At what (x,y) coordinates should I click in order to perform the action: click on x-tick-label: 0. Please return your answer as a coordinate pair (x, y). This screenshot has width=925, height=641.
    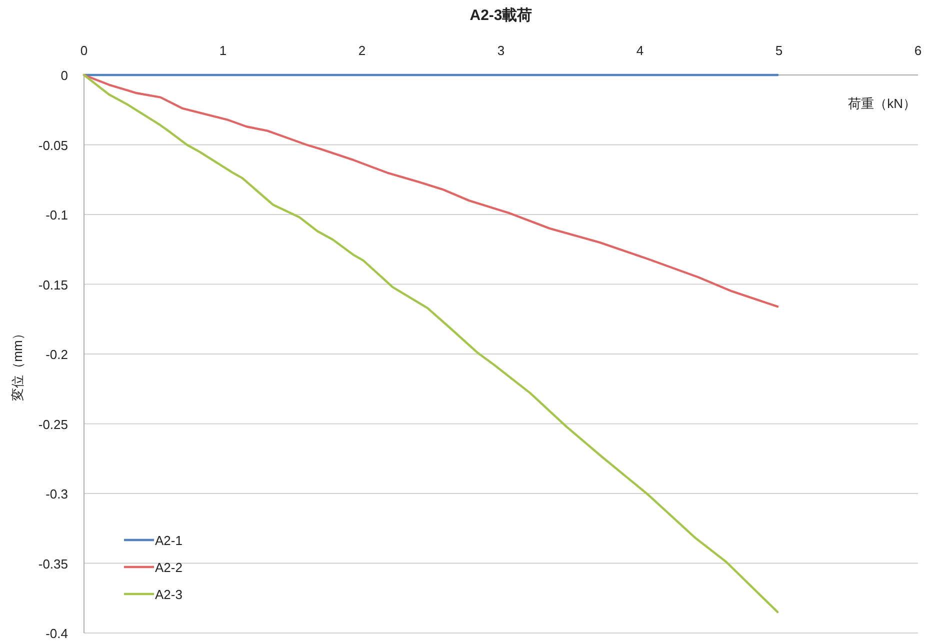
    Looking at the image, I should click on (84, 50).